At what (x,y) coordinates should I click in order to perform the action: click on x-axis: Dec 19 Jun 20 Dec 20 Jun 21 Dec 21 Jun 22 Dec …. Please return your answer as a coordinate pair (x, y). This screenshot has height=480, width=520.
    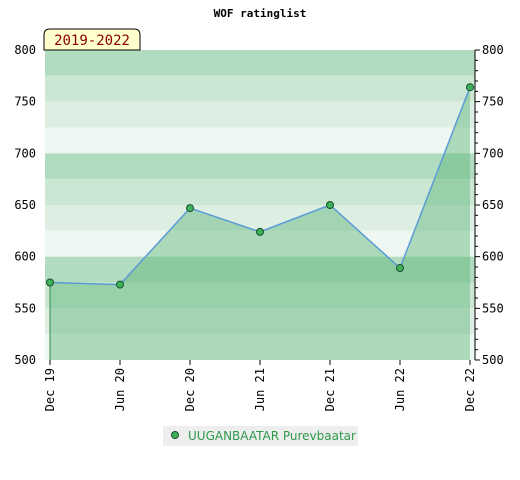
    Looking at the image, I should click on (260, 385).